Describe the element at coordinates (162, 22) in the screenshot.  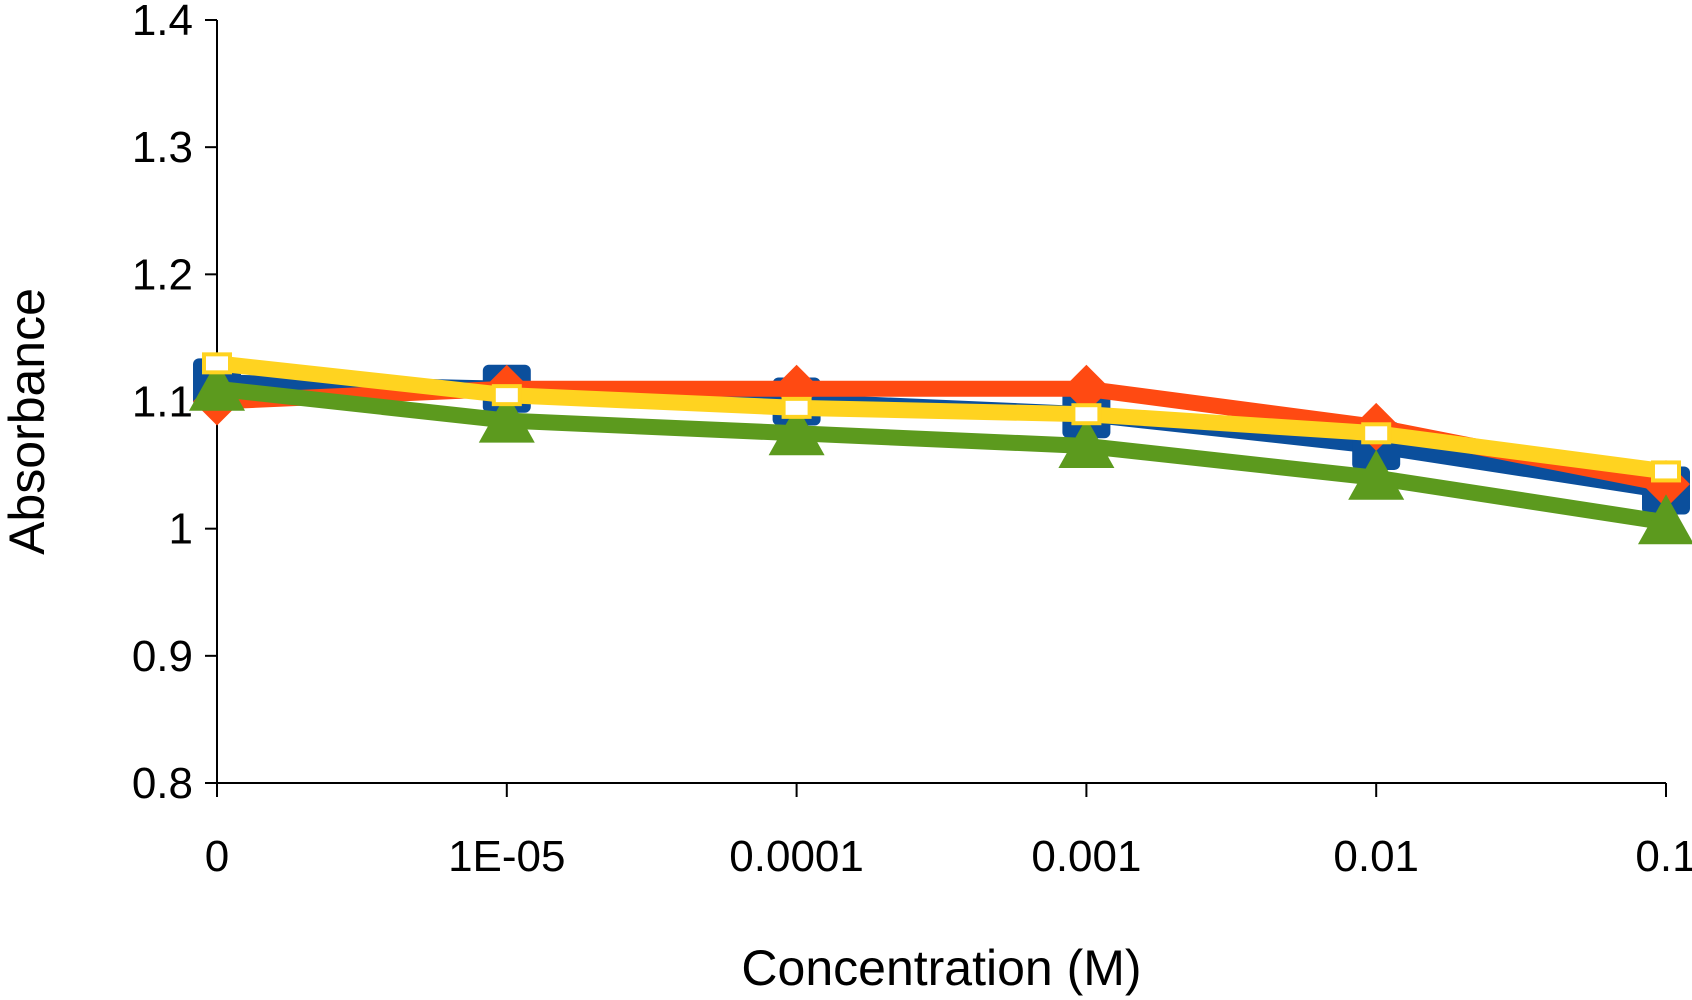
I see `y-tick-label: 1.4` at that location.